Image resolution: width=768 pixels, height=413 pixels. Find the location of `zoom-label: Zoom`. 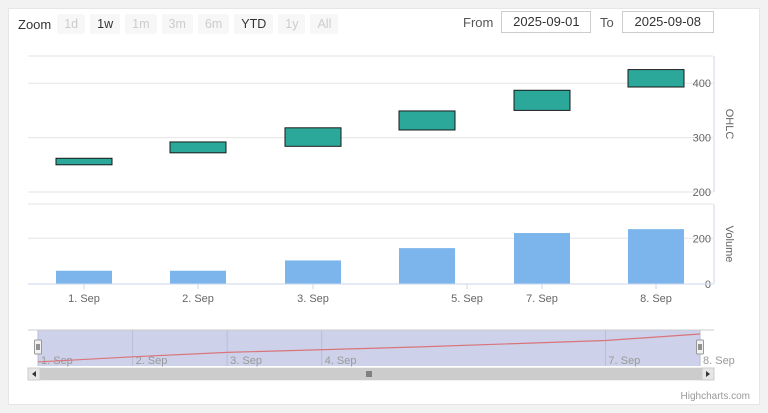

zoom-label: Zoom is located at coordinates (35, 24).